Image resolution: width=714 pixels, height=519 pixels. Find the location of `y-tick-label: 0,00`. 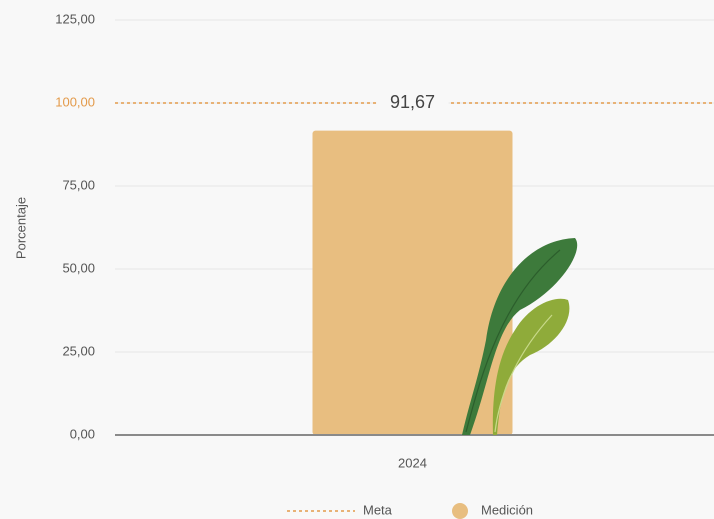

y-tick-label: 0,00 is located at coordinates (82, 433).